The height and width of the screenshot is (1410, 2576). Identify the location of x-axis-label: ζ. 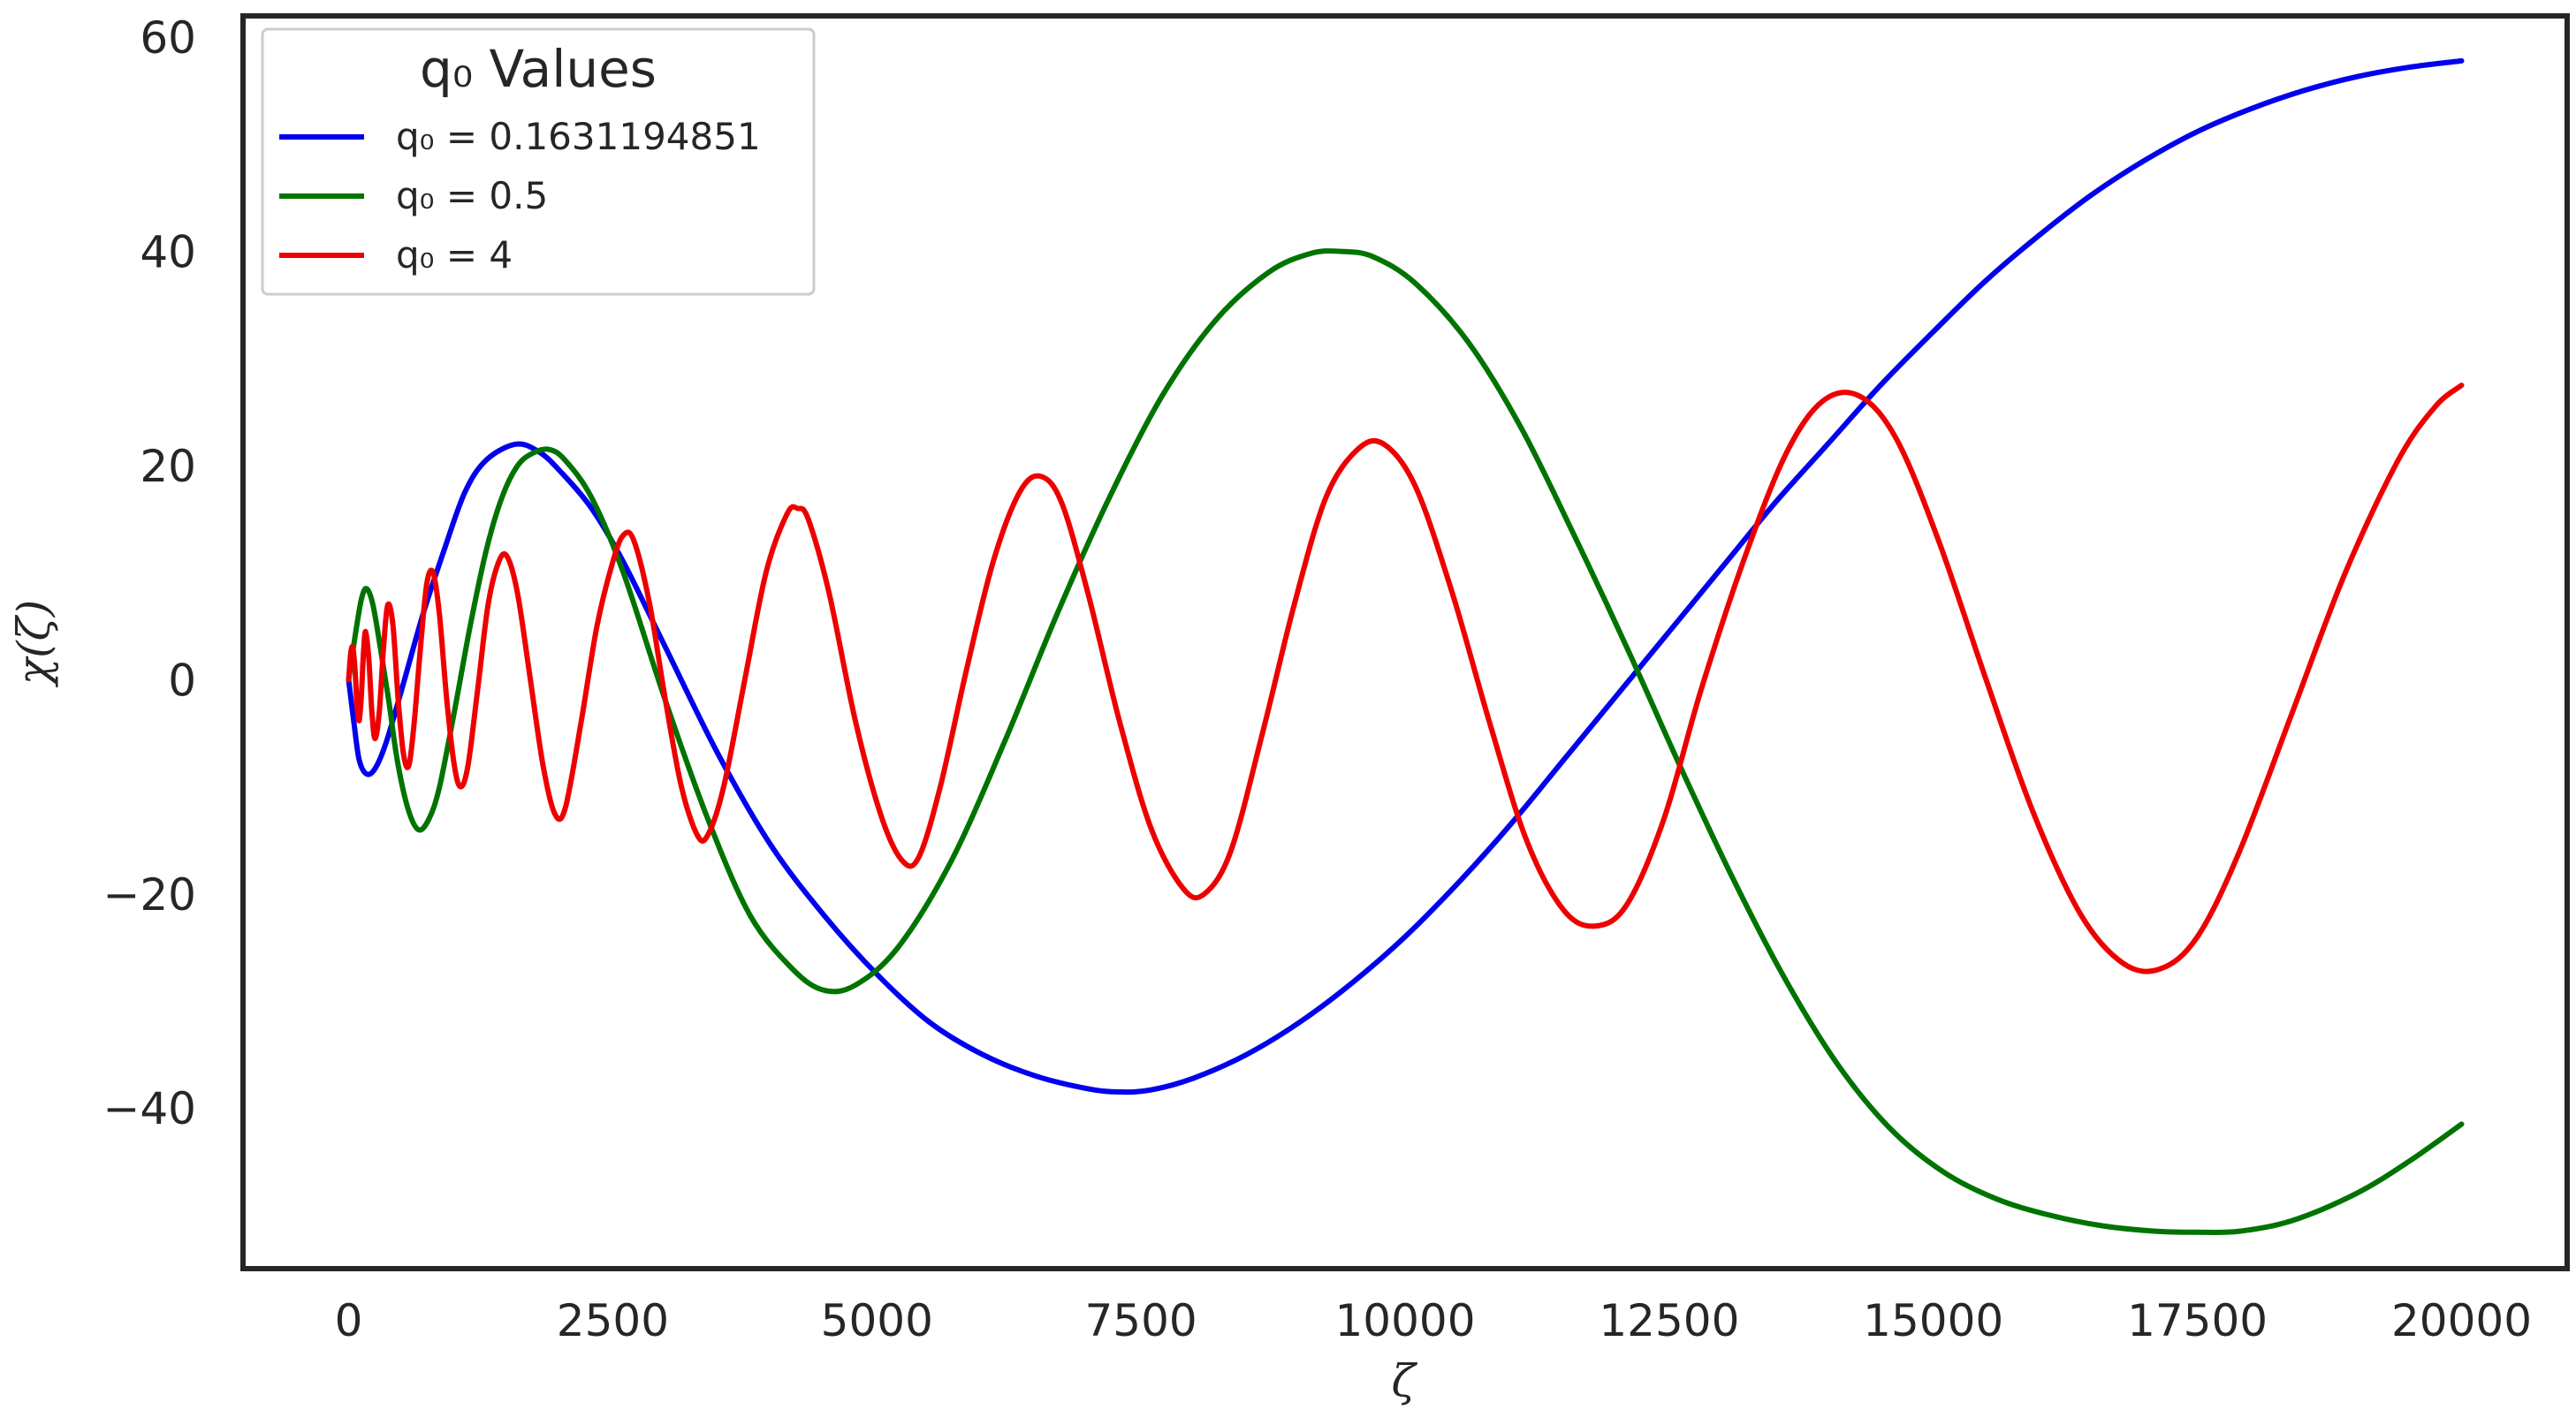
(1404, 1381).